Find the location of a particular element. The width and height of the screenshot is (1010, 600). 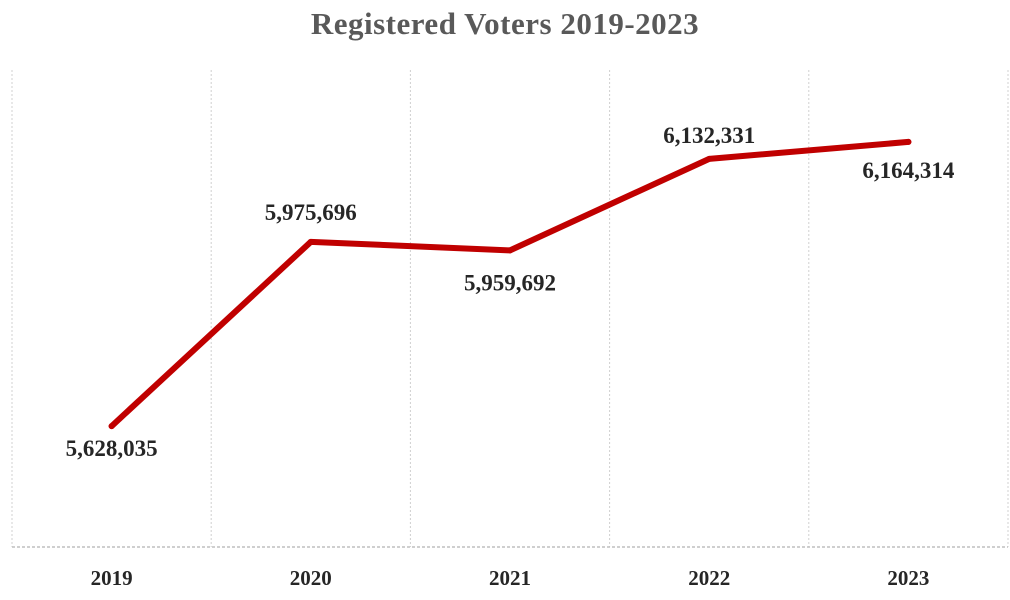

x-tick-label-2023: 2023 is located at coordinates (908, 578).